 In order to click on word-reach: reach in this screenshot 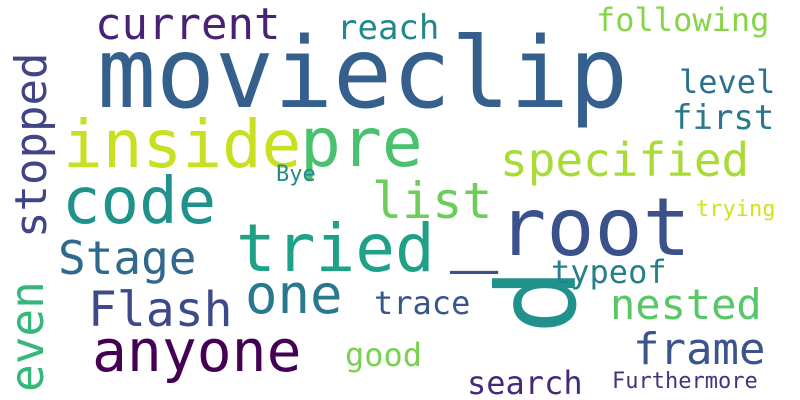, I will do `click(388, 28)`.